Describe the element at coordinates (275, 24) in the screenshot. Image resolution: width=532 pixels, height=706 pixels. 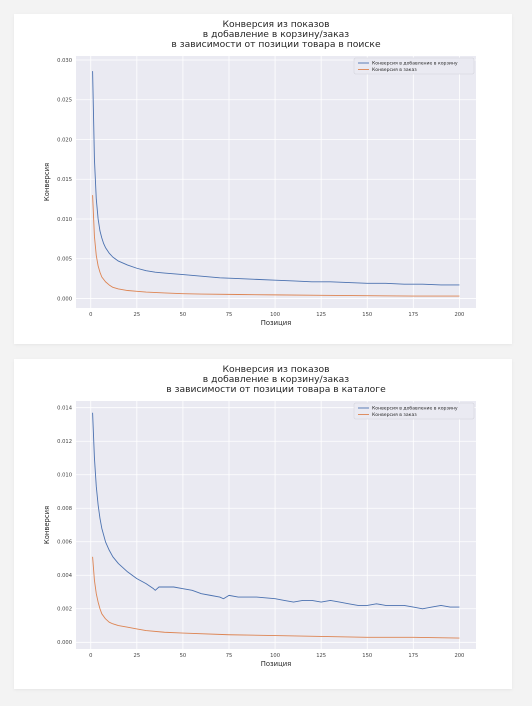
I see `chart1-title-line-1: Конверсия из показов` at that location.